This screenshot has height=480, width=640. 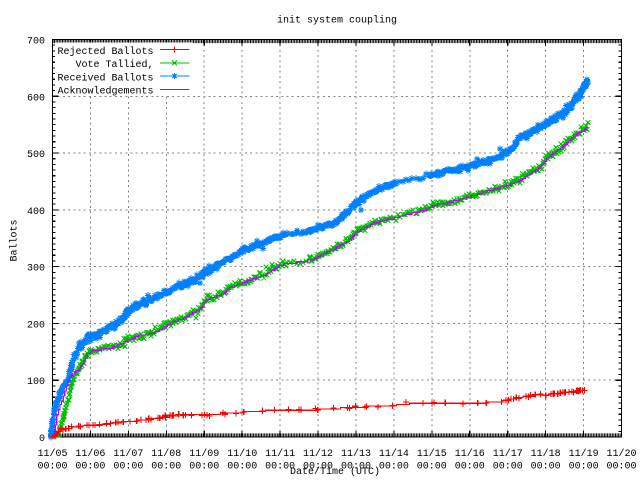 I want to click on svg-text: 11/12, so click(x=318, y=454).